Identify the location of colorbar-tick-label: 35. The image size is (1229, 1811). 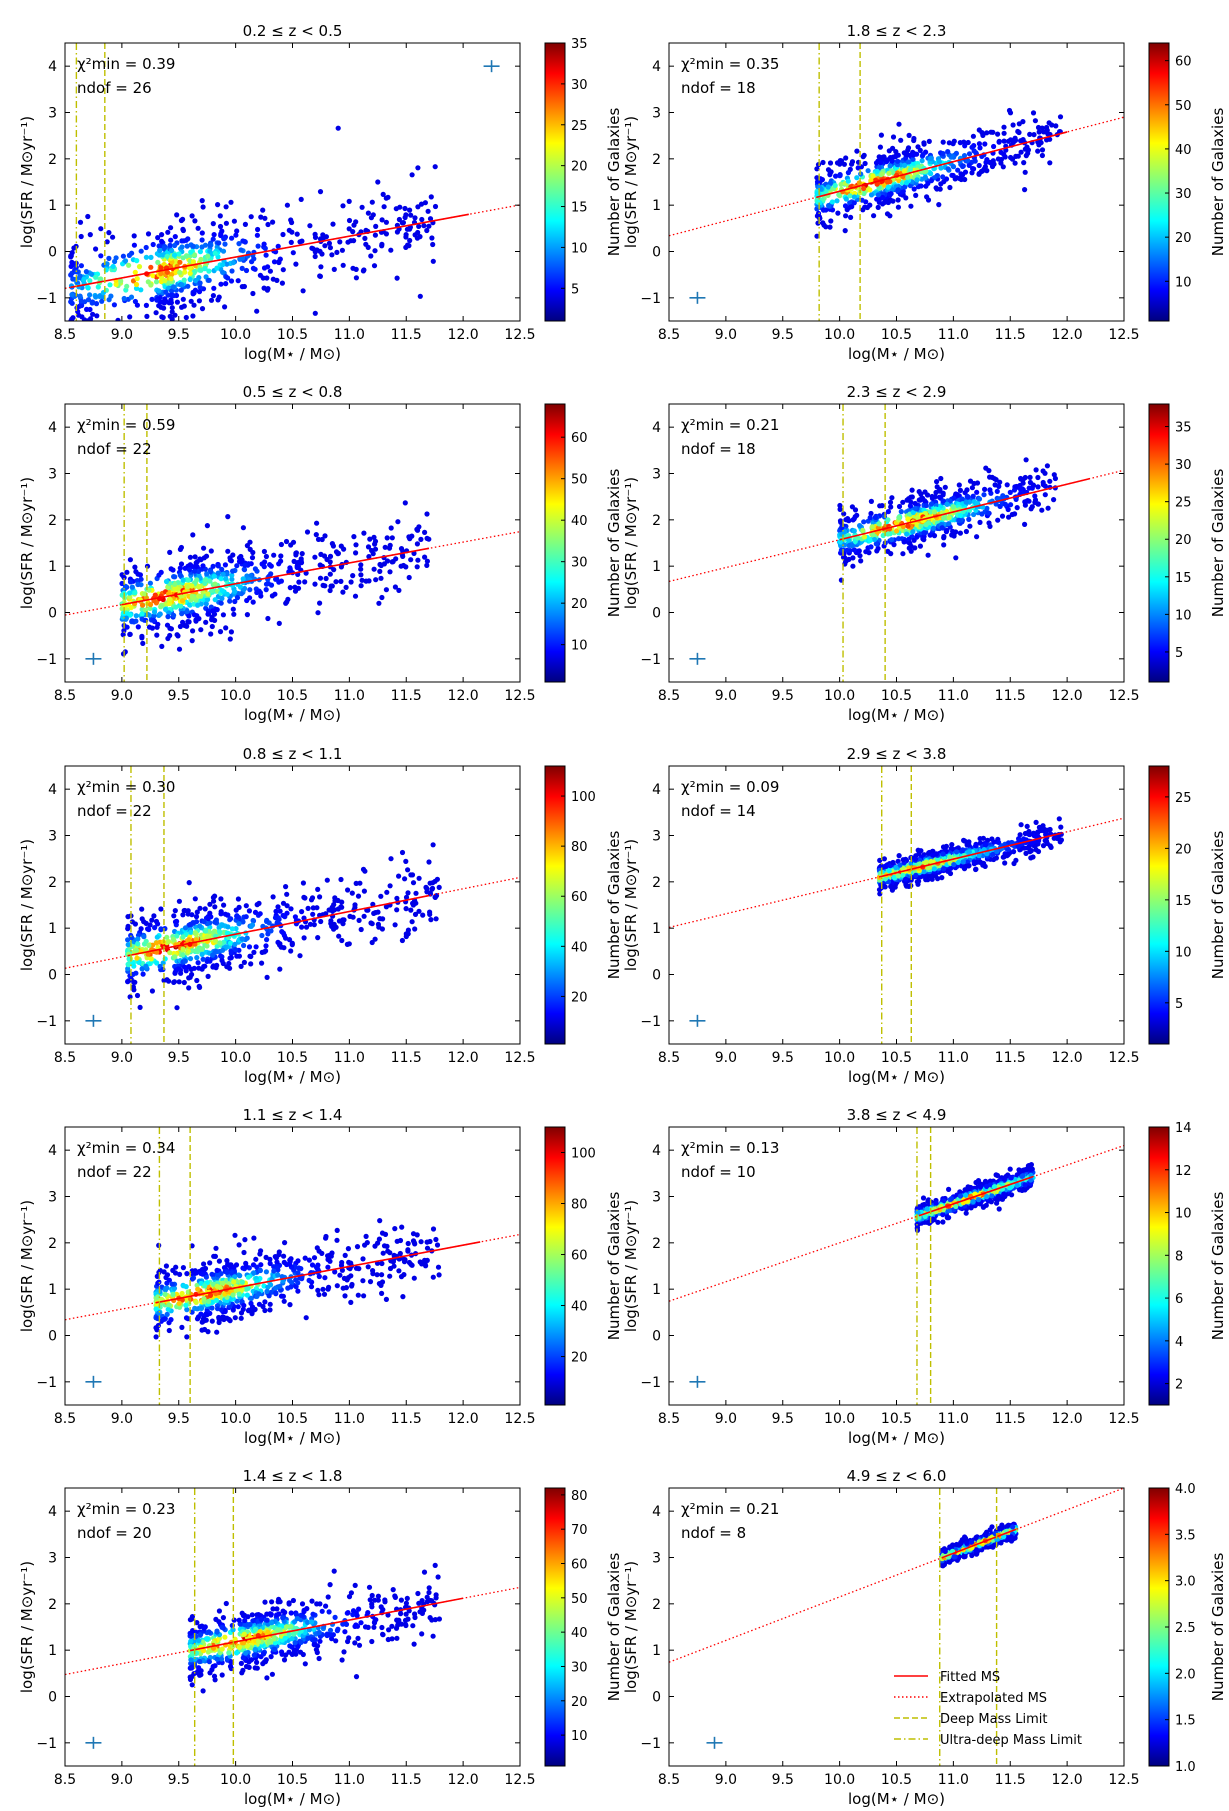
(1183, 428).